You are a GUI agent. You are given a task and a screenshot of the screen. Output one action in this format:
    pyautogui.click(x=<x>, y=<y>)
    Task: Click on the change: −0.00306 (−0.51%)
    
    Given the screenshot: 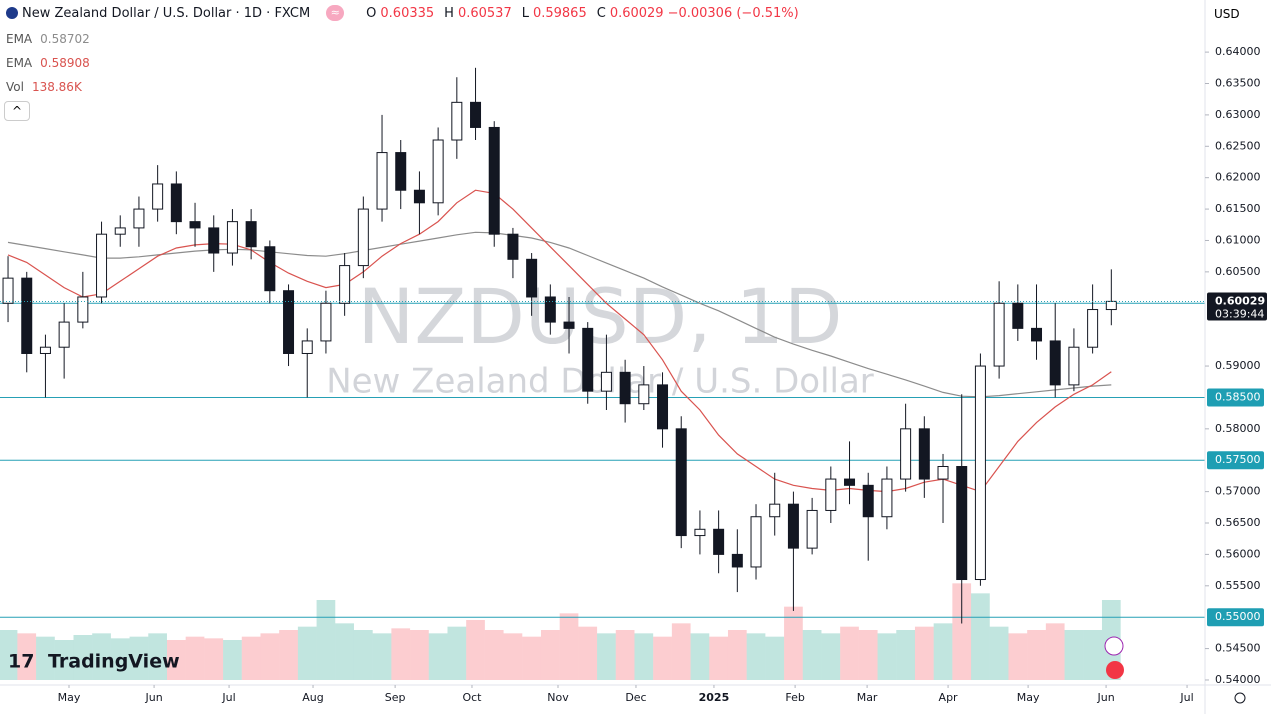 What is the action you would take?
    pyautogui.click(x=733, y=13)
    